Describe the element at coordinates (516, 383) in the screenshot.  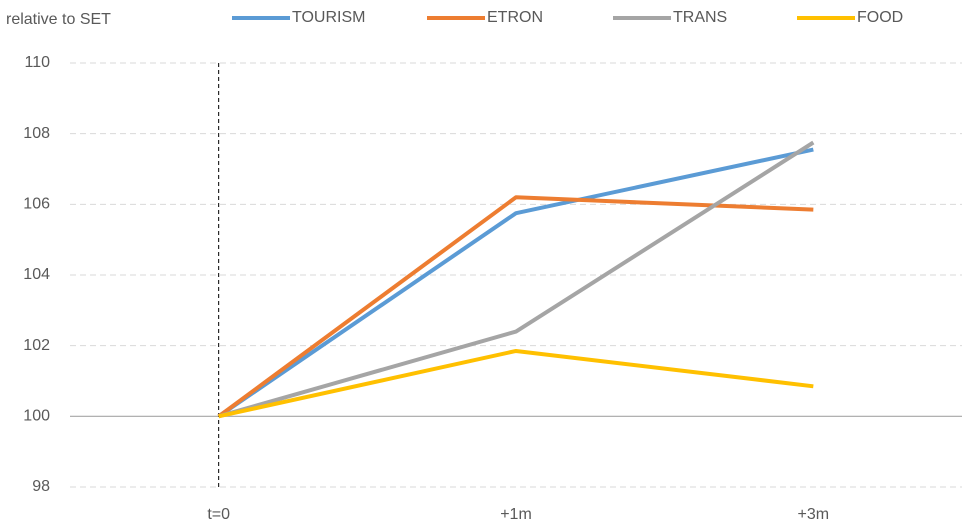
I see `series-line` at that location.